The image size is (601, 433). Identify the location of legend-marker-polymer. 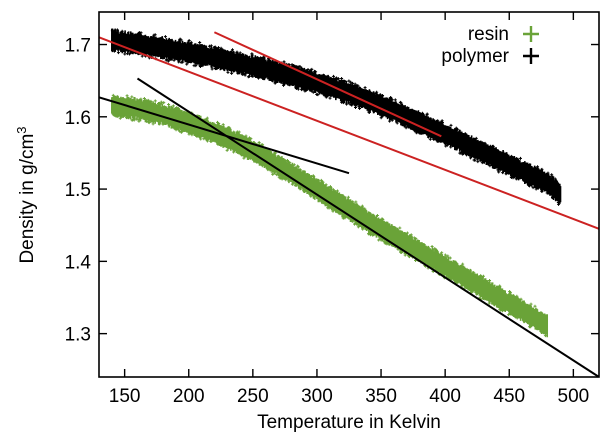
(531, 56).